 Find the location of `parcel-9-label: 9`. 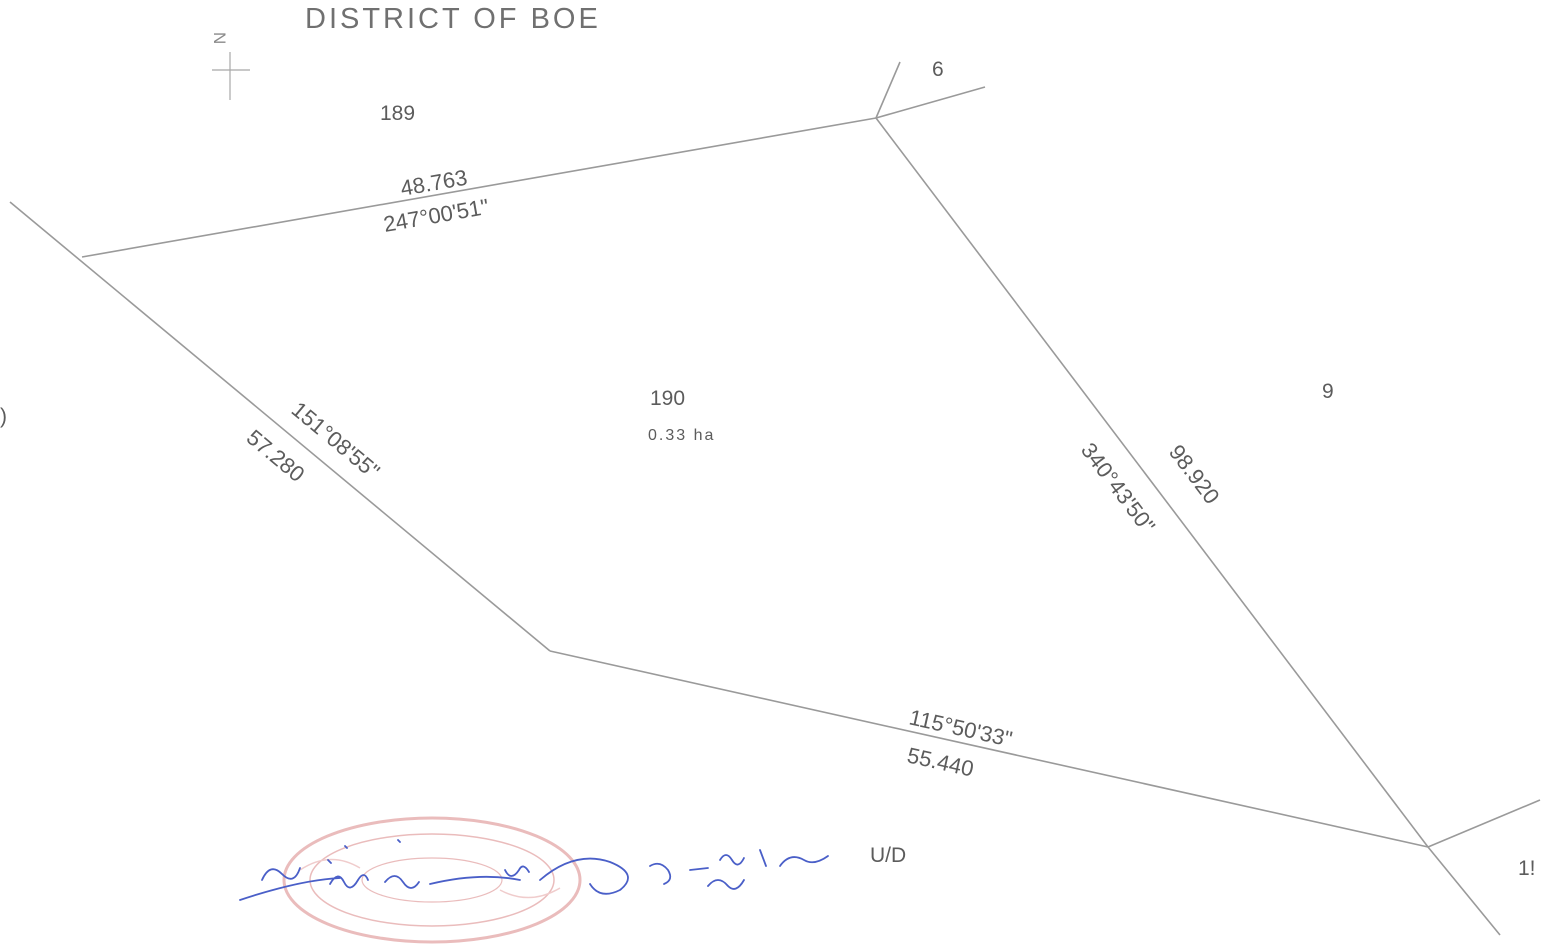

parcel-9-label: 9 is located at coordinates (1328, 391).